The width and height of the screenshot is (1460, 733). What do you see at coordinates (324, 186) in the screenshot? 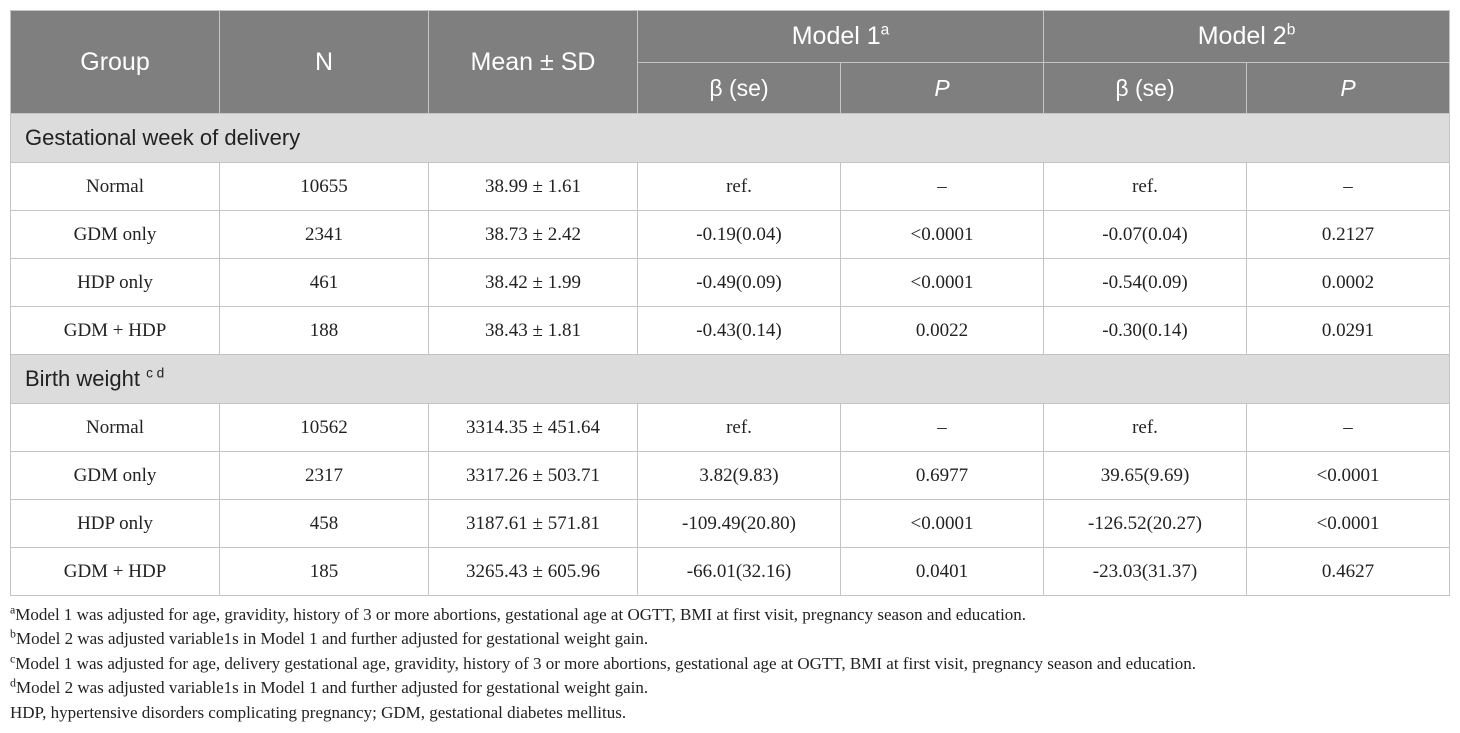
I see `cell-n: 10655` at bounding box center [324, 186].